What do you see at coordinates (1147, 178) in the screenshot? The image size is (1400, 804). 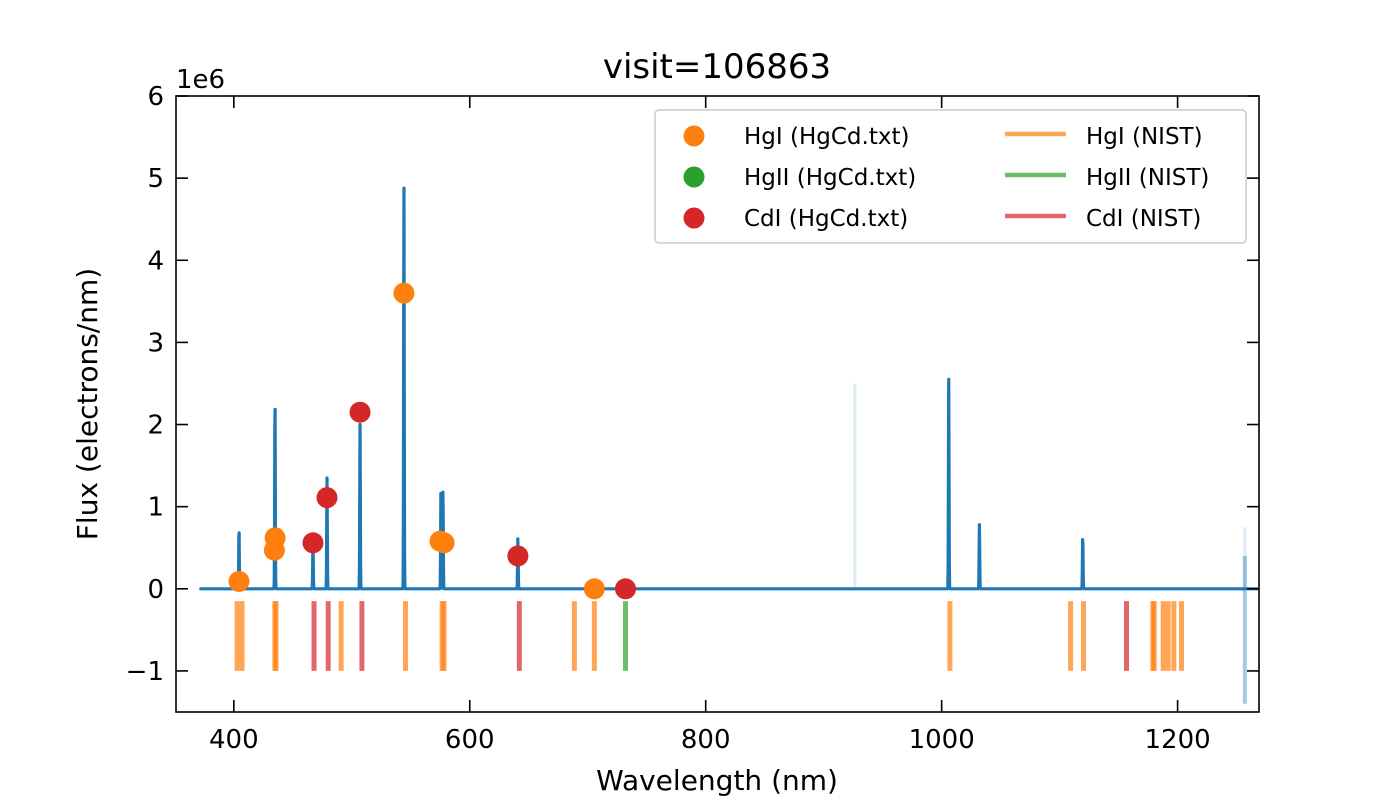 I see `legend-label: HgII (NIST)` at bounding box center [1147, 178].